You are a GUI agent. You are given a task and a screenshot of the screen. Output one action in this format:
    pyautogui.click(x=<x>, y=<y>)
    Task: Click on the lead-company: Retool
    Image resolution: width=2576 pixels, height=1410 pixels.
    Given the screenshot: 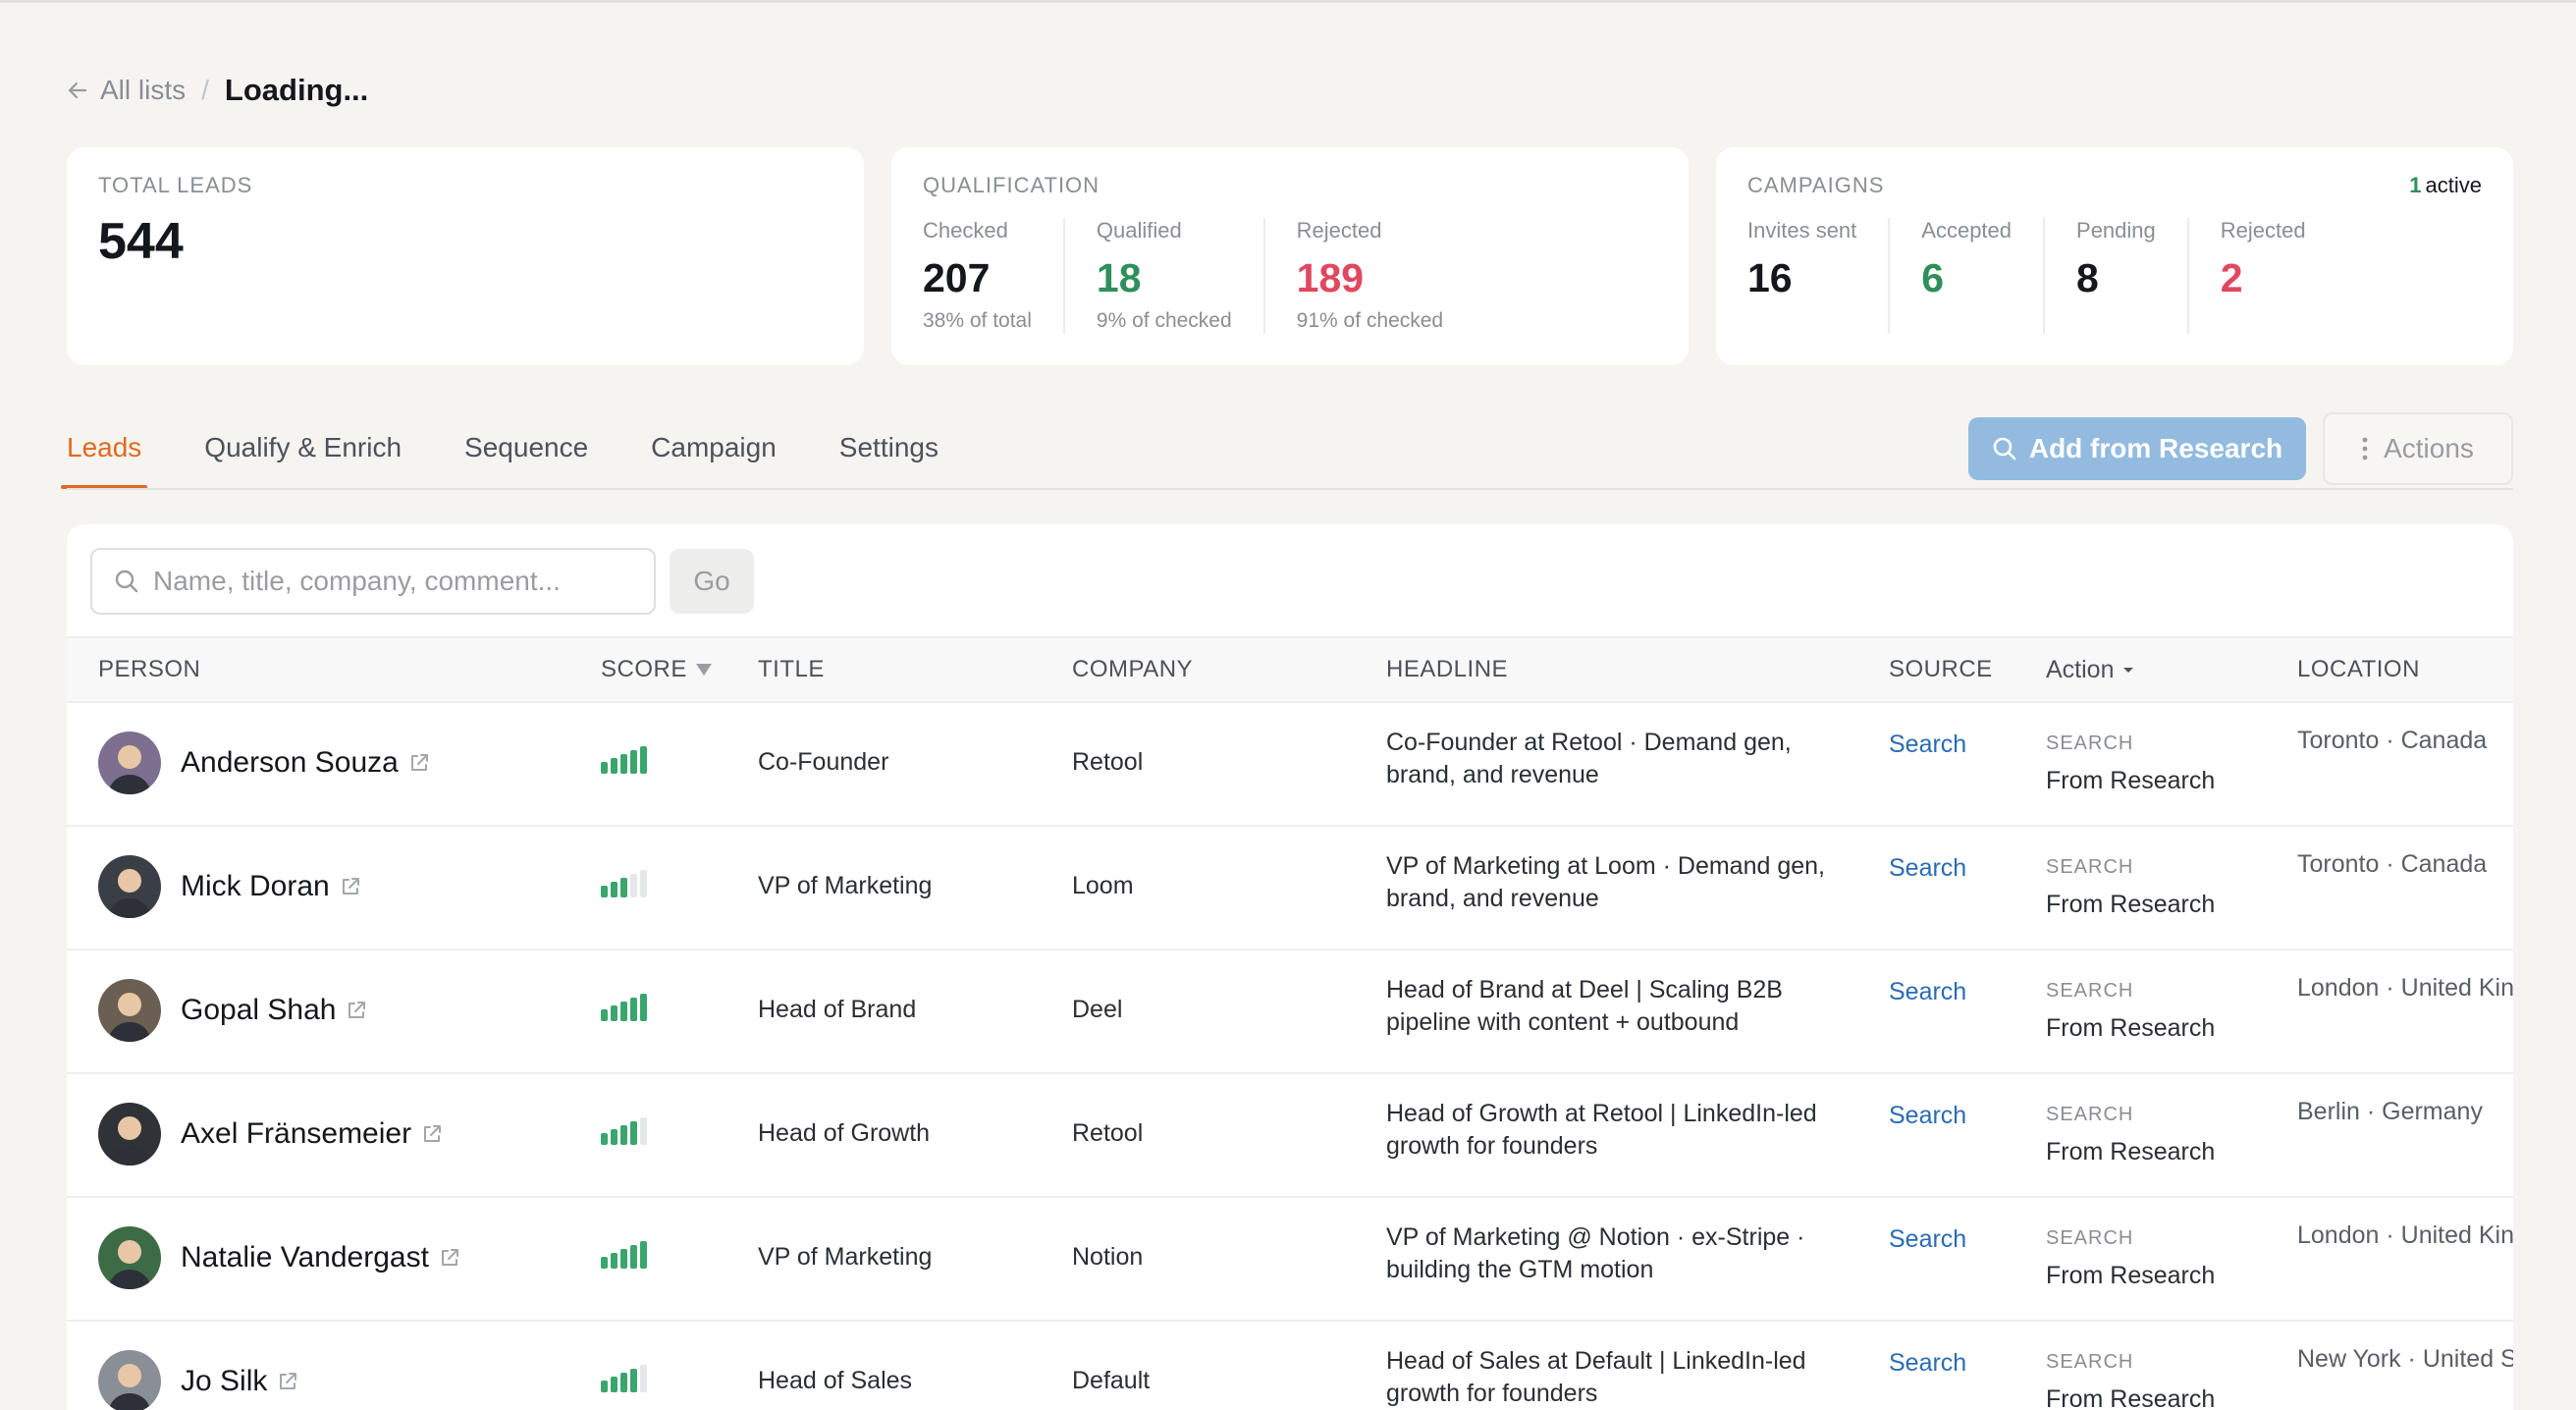 What is the action you would take?
    pyautogui.click(x=1108, y=762)
    